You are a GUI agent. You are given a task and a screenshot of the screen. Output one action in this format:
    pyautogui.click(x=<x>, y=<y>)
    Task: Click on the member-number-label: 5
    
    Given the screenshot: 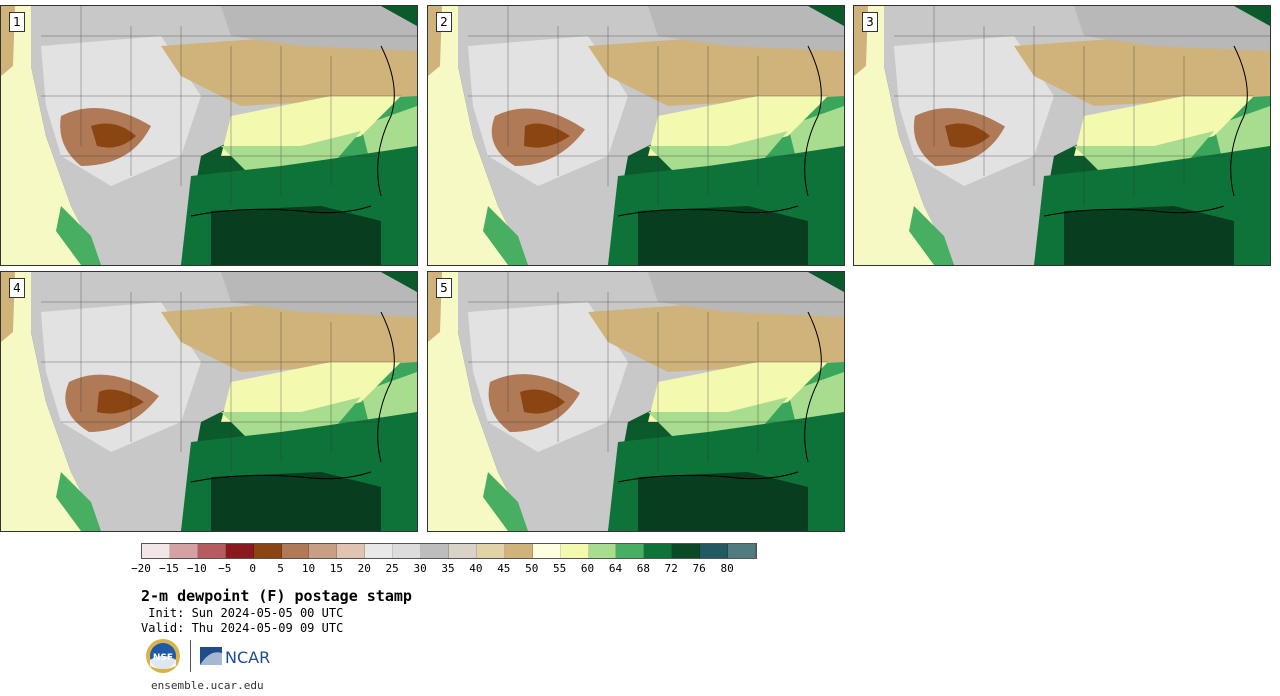 What is the action you would take?
    pyautogui.click(x=444, y=288)
    